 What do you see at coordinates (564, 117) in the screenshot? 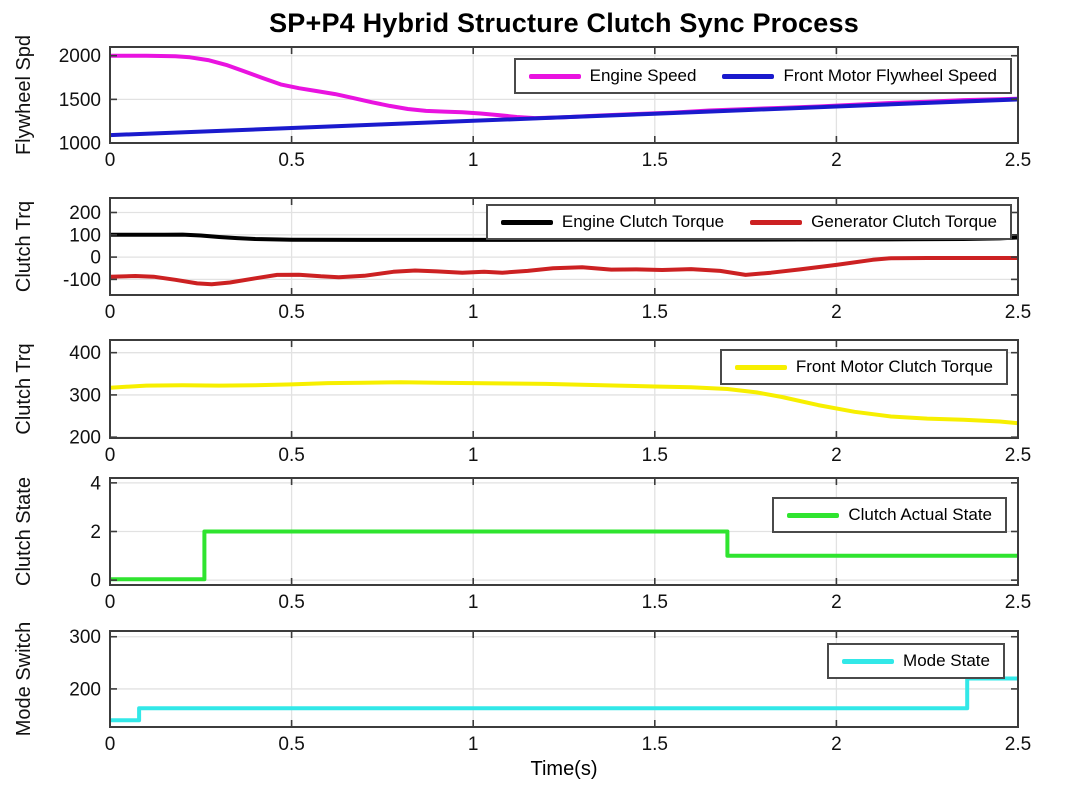
I see `series-line-front-motor-flywheel-speed` at bounding box center [564, 117].